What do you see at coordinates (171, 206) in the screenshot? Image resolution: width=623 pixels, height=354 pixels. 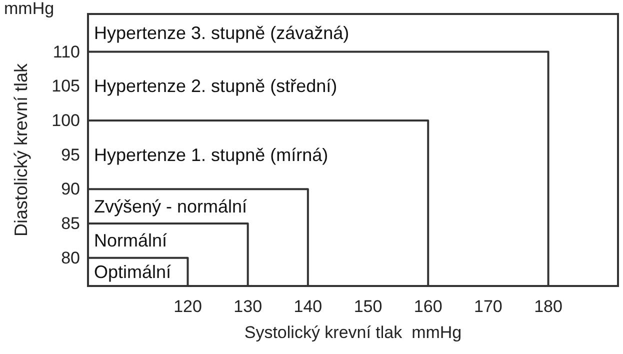 I see `annotation: Zvýšený - normální` at bounding box center [171, 206].